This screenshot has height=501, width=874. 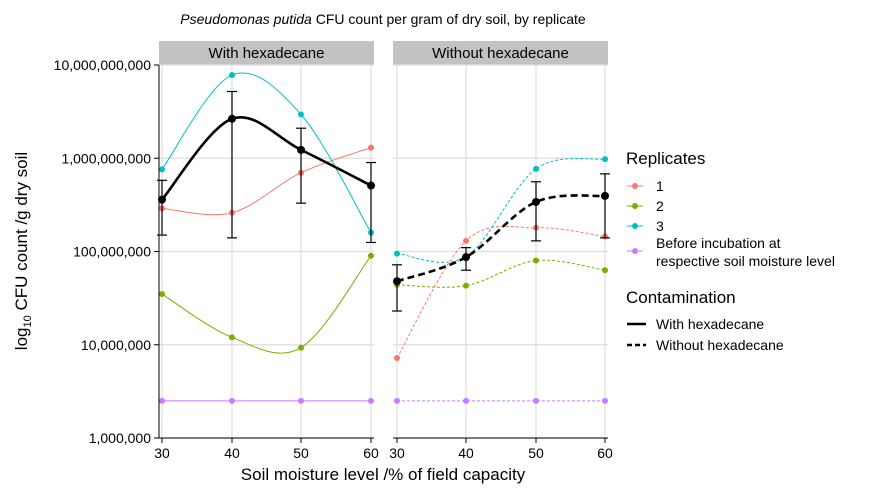 I want to click on legend-label-before-line2: respective soil moisture level, so click(x=745, y=261).